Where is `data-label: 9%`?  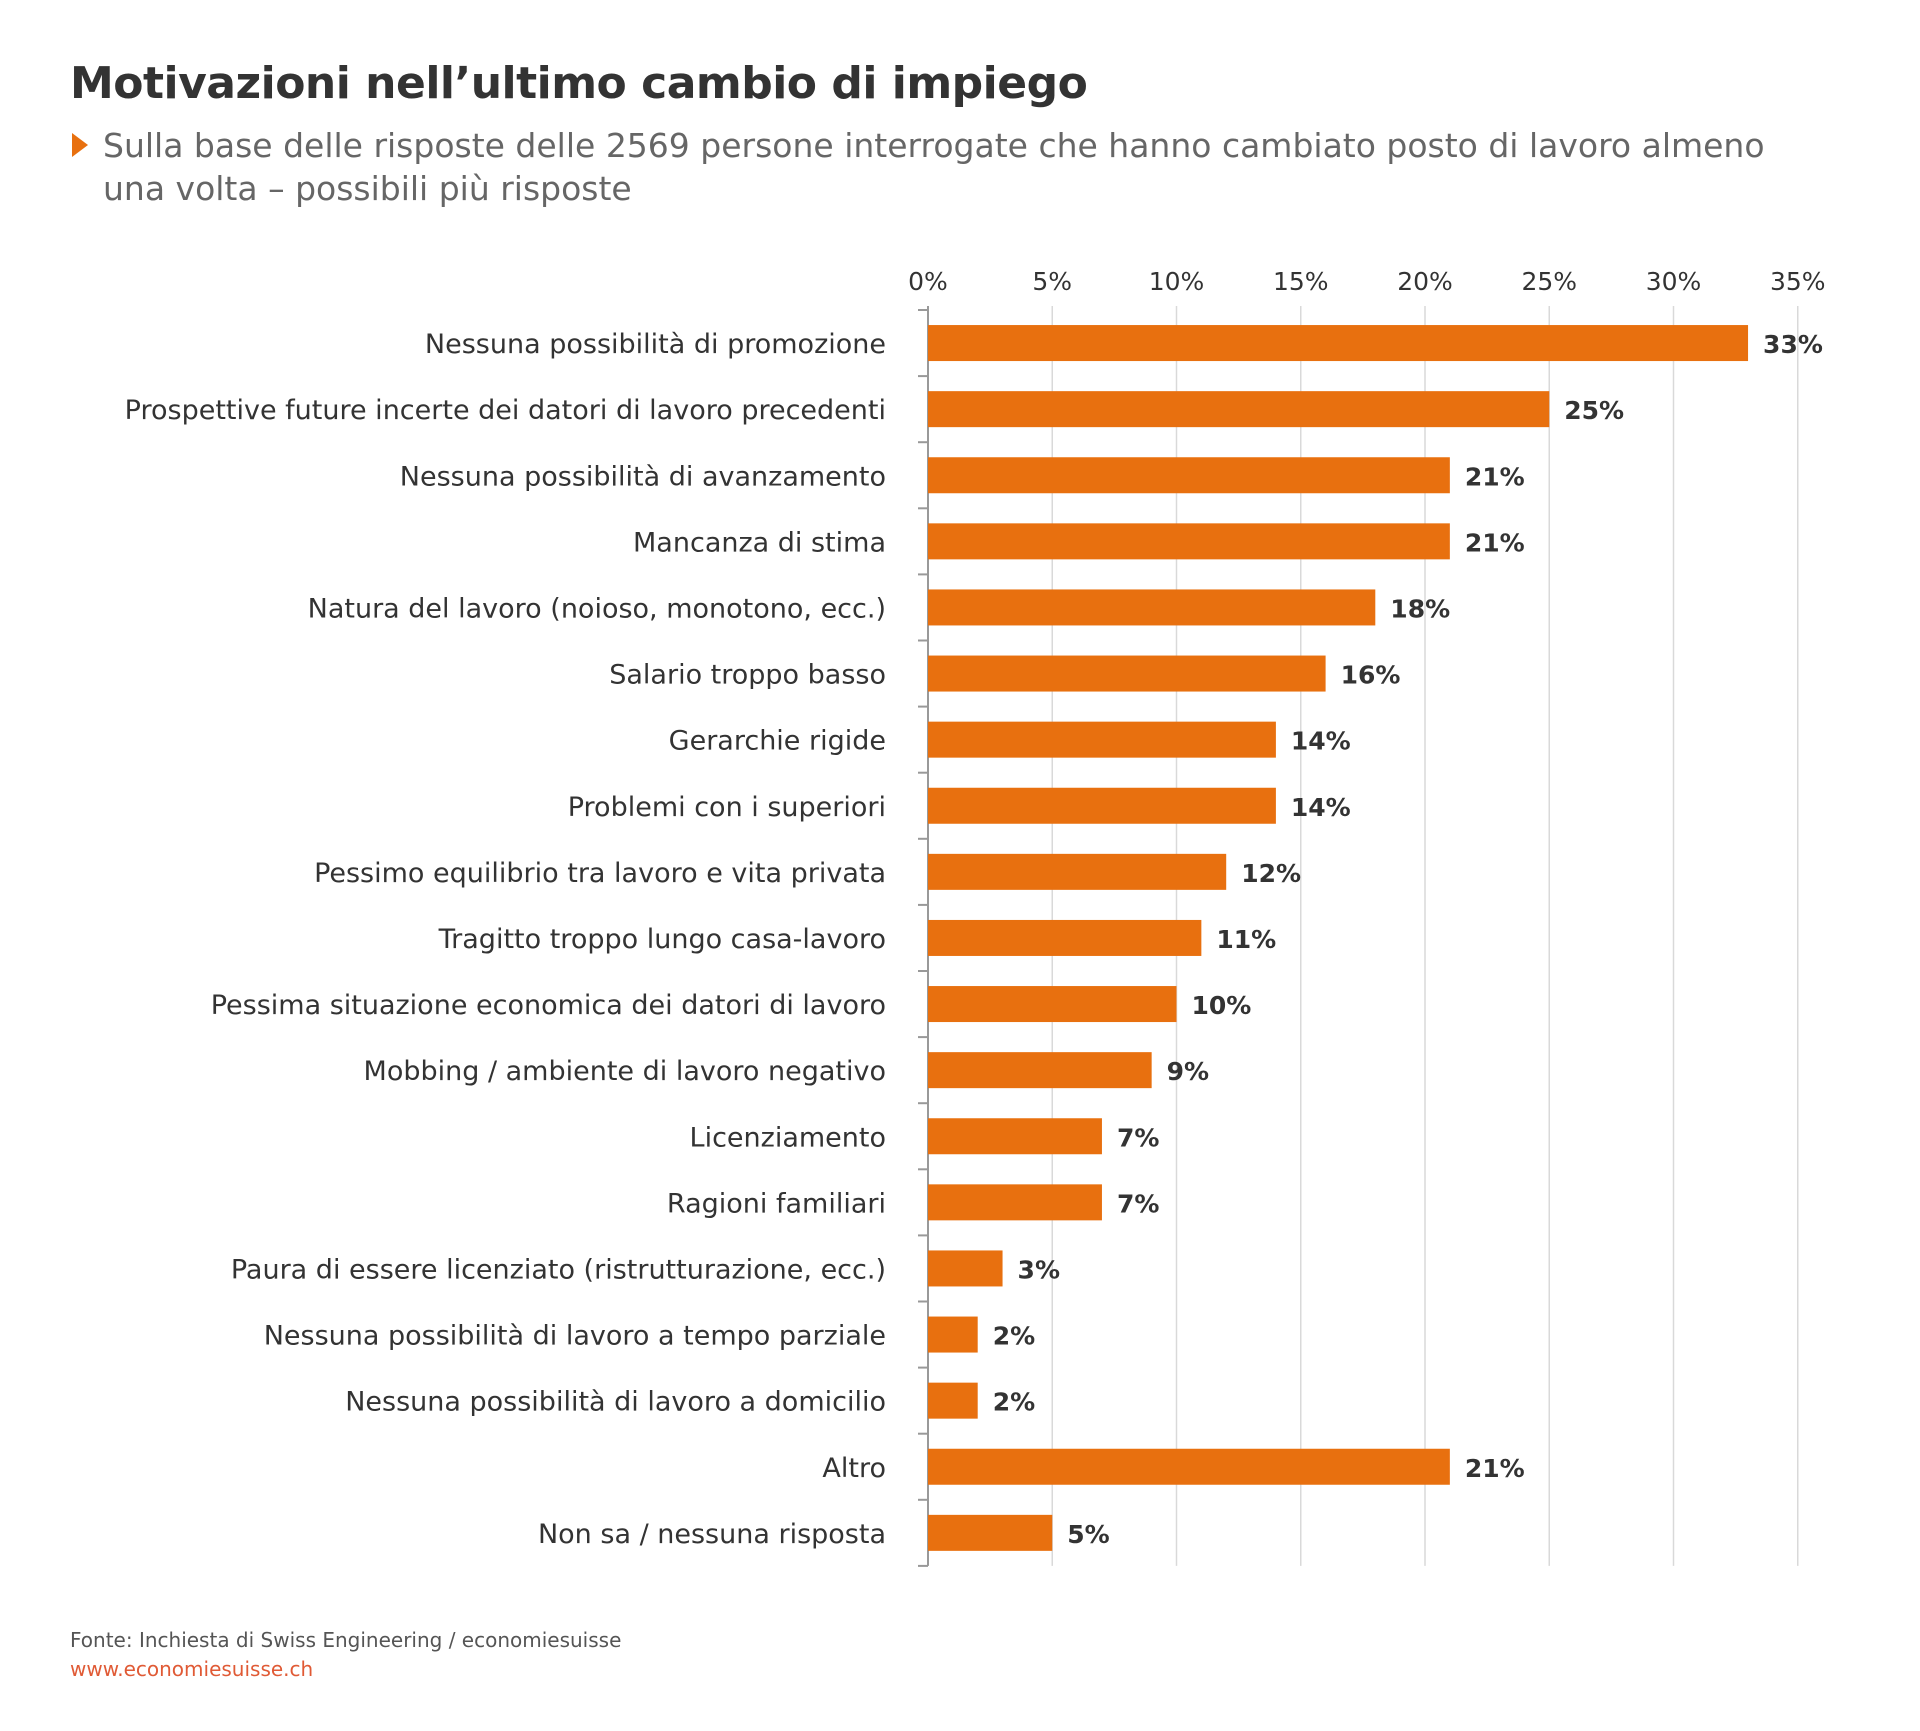
data-label: 9% is located at coordinates (1188, 1071).